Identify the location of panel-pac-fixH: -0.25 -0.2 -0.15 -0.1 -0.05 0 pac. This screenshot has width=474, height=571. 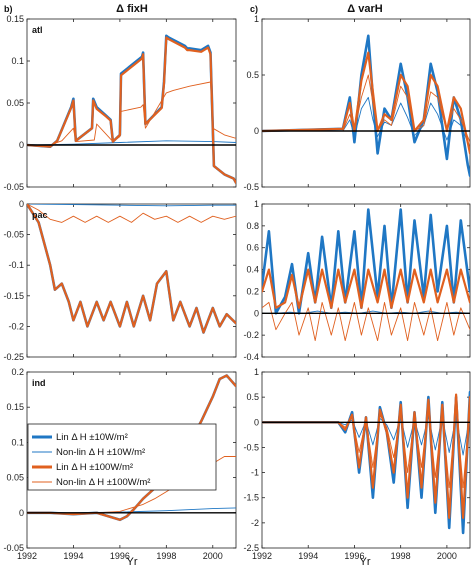
(120, 280).